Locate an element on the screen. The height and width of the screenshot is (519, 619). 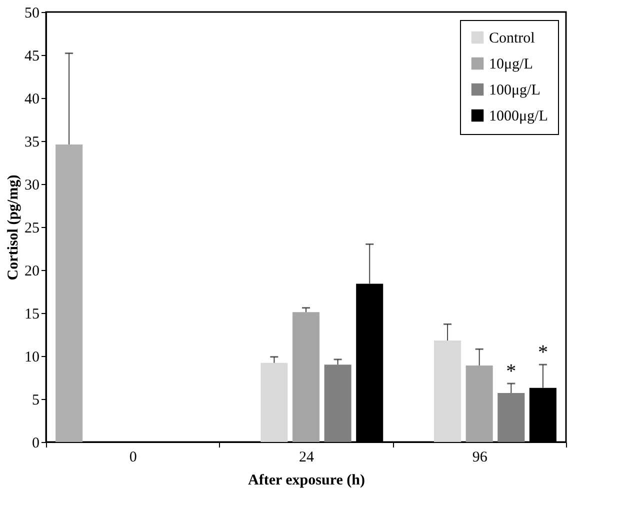
y-tick-label: 5 is located at coordinates (36, 400).